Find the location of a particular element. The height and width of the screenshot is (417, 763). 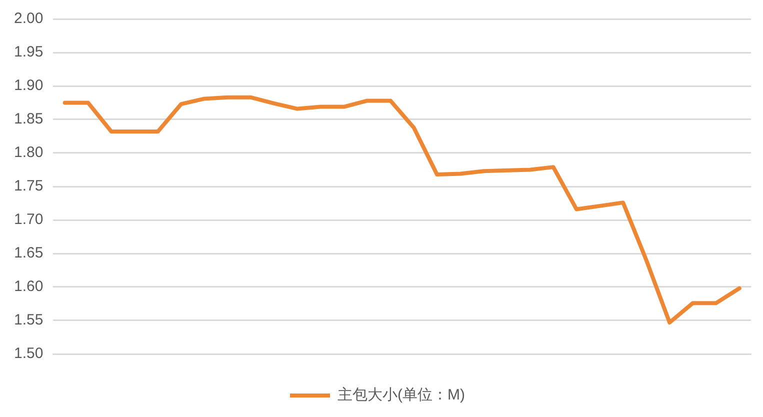

y-tick-label: 1.50 is located at coordinates (29, 353).